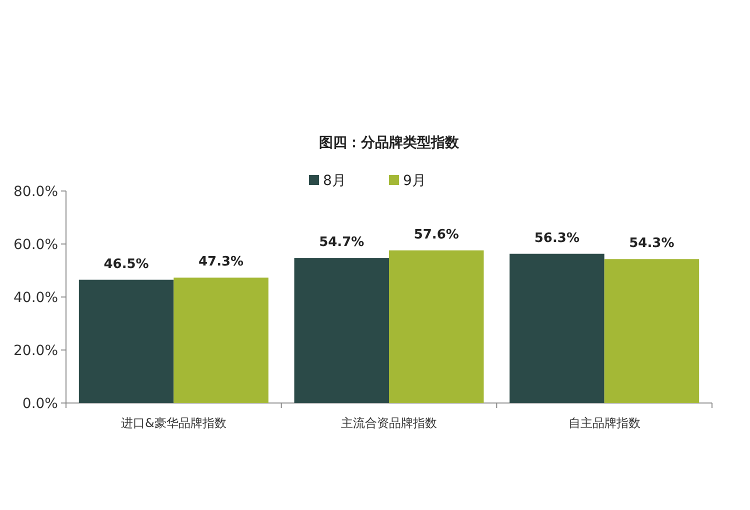  What do you see at coordinates (36, 192) in the screenshot?
I see `y-tick-label: 80.0%` at bounding box center [36, 192].